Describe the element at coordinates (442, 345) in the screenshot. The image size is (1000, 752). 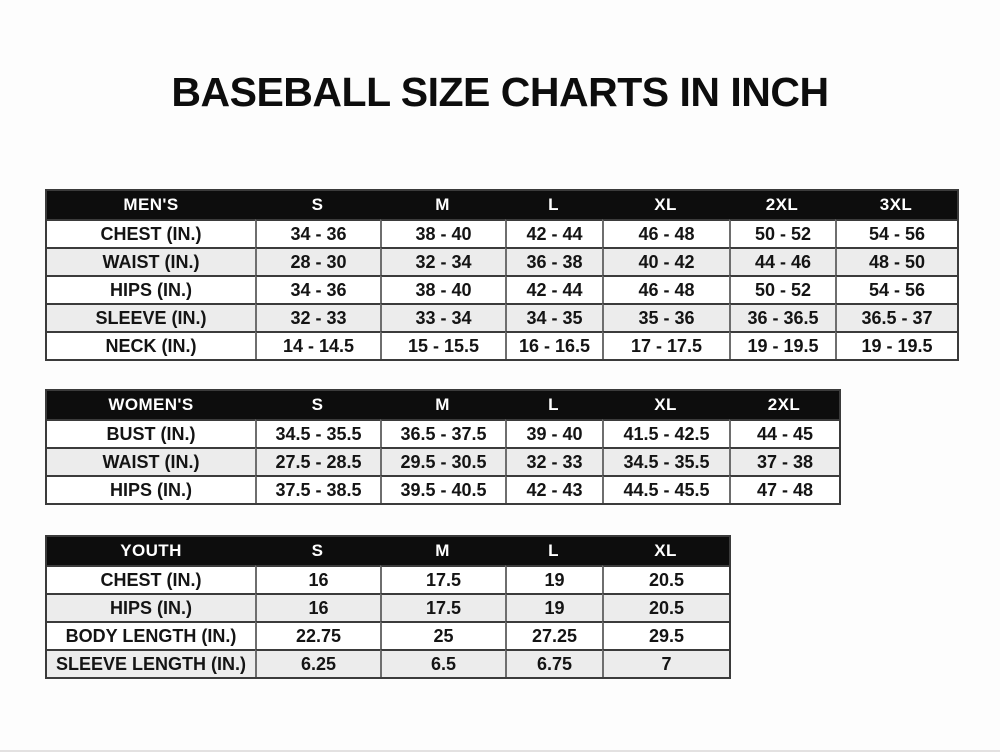
I see `size-value-cell: 15 - 15.5` at that location.